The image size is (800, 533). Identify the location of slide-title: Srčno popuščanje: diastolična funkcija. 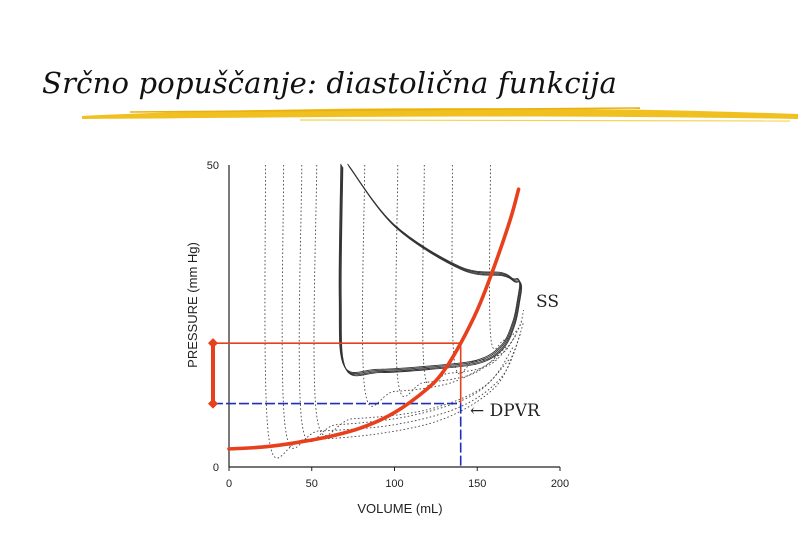
(329, 83).